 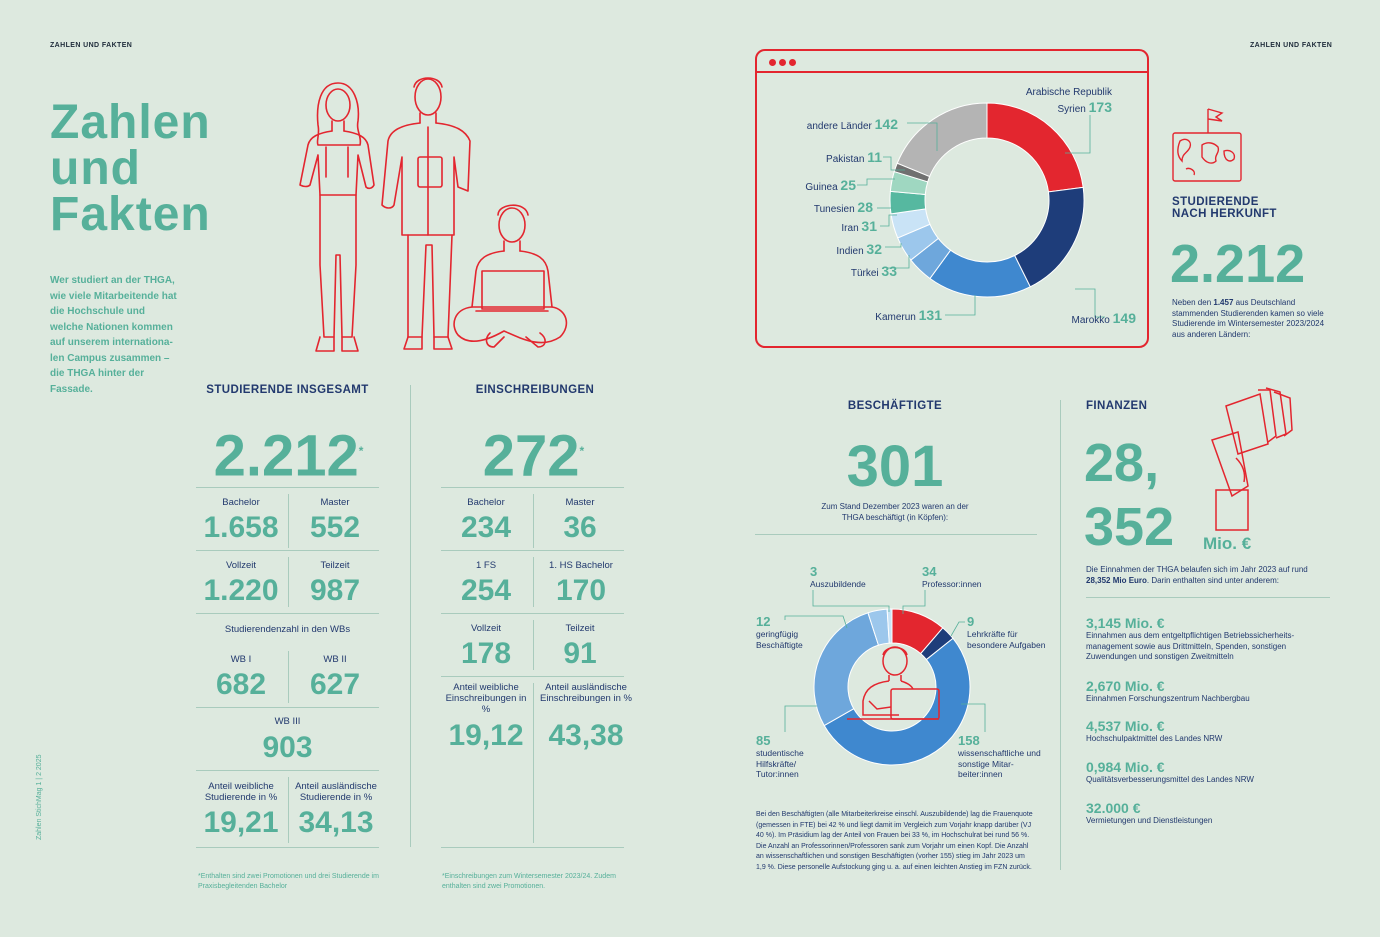 I want to click on finanzen-big-2: 352, so click(x=1129, y=527).